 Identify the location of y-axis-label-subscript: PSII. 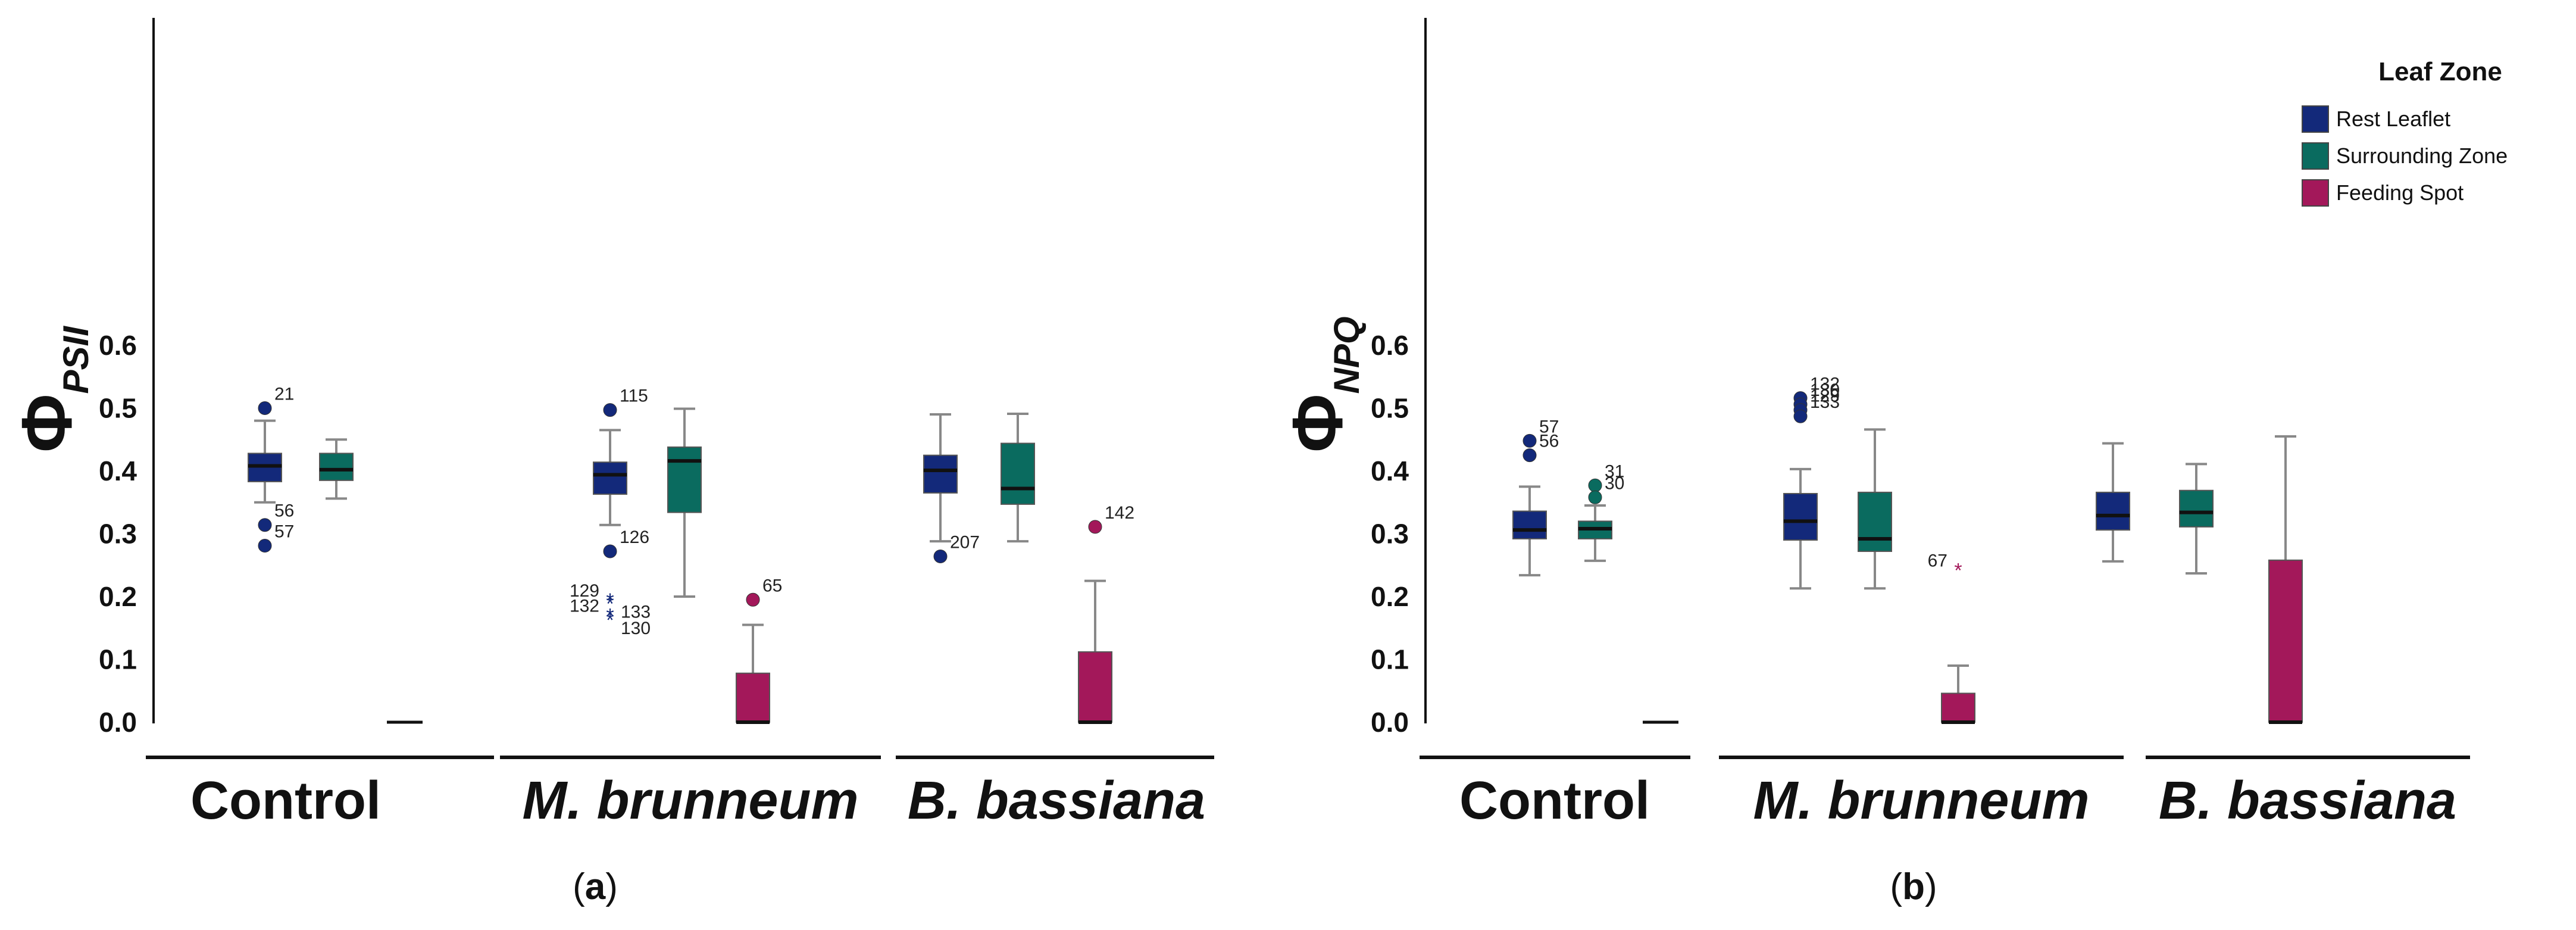
(76, 360).